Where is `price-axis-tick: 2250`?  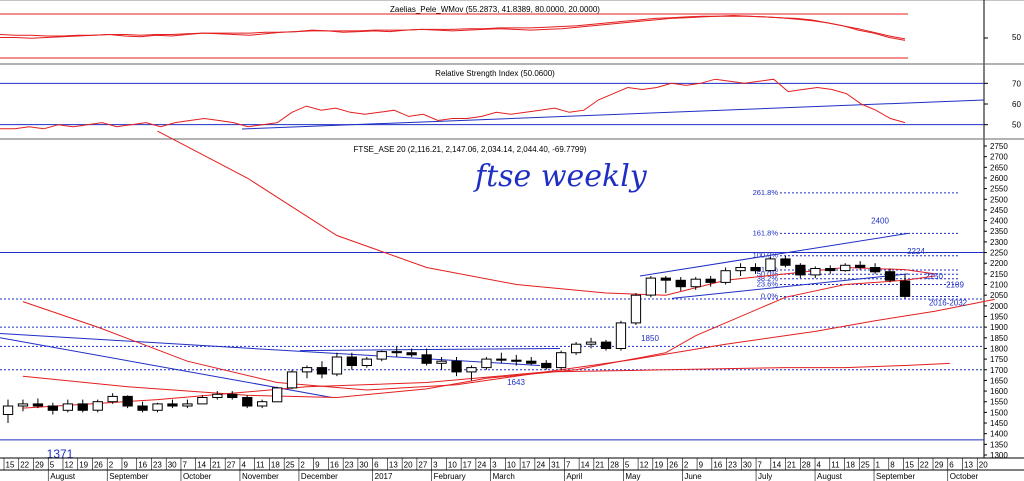 price-axis-tick: 2250 is located at coordinates (999, 253).